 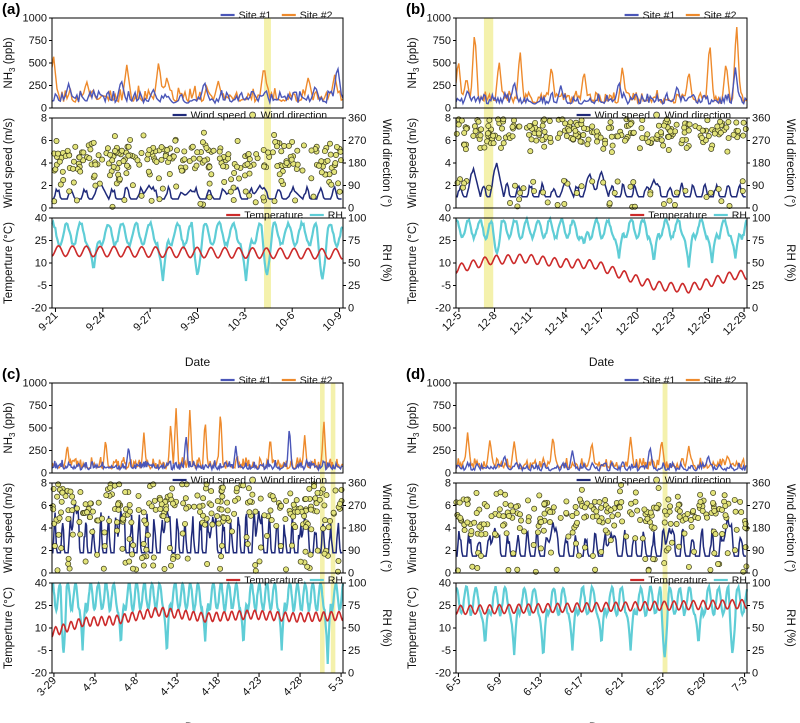 What do you see at coordinates (9, 528) in the screenshot?
I see `y-axis-label: Wind speed (m/s)` at bounding box center [9, 528].